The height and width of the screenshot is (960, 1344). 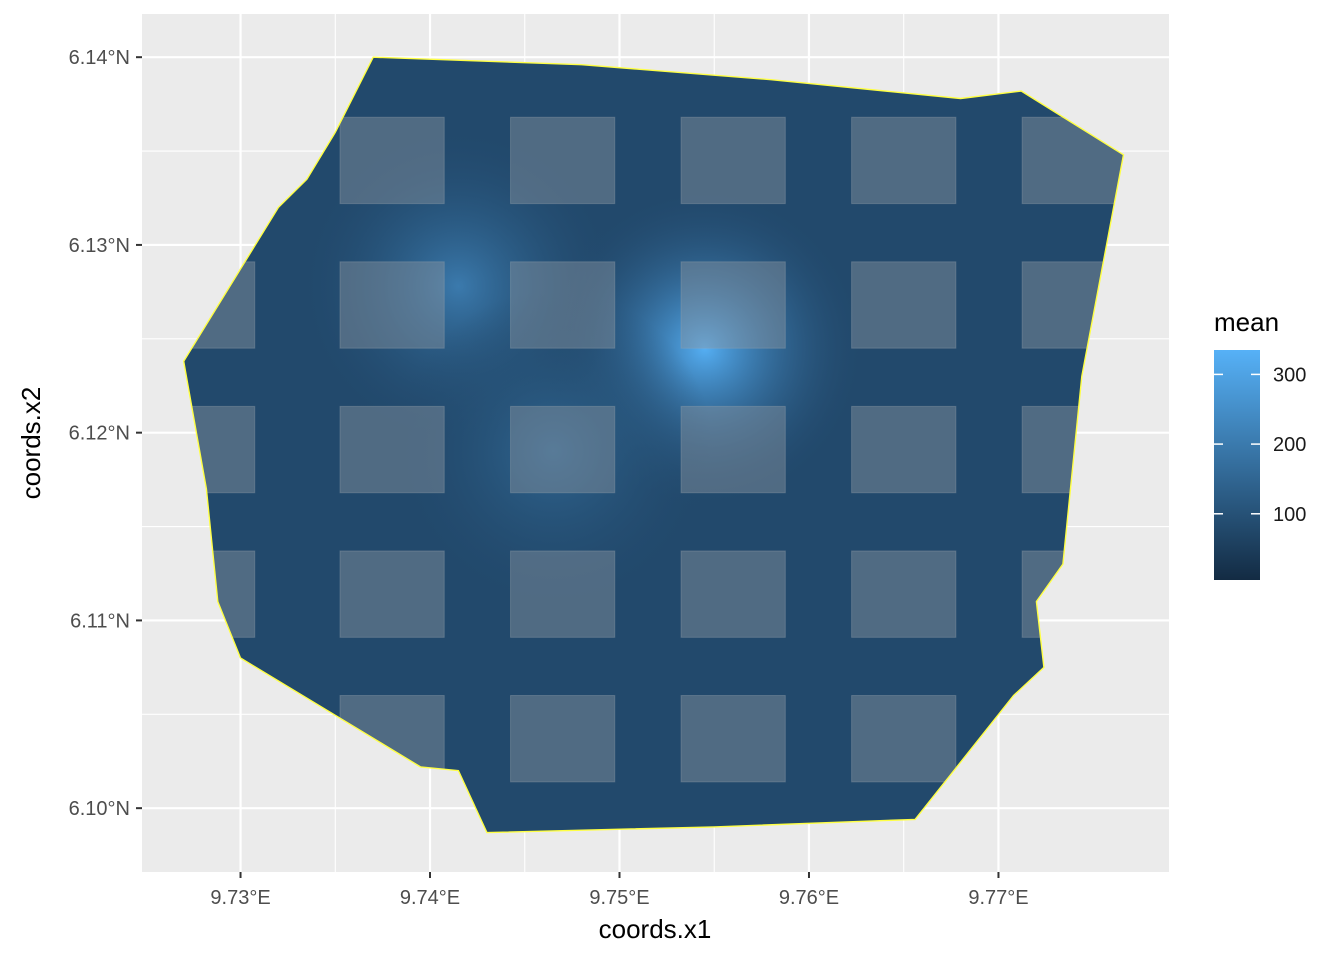 What do you see at coordinates (31, 443) in the screenshot?
I see `y-axis-title: coords.x2` at bounding box center [31, 443].